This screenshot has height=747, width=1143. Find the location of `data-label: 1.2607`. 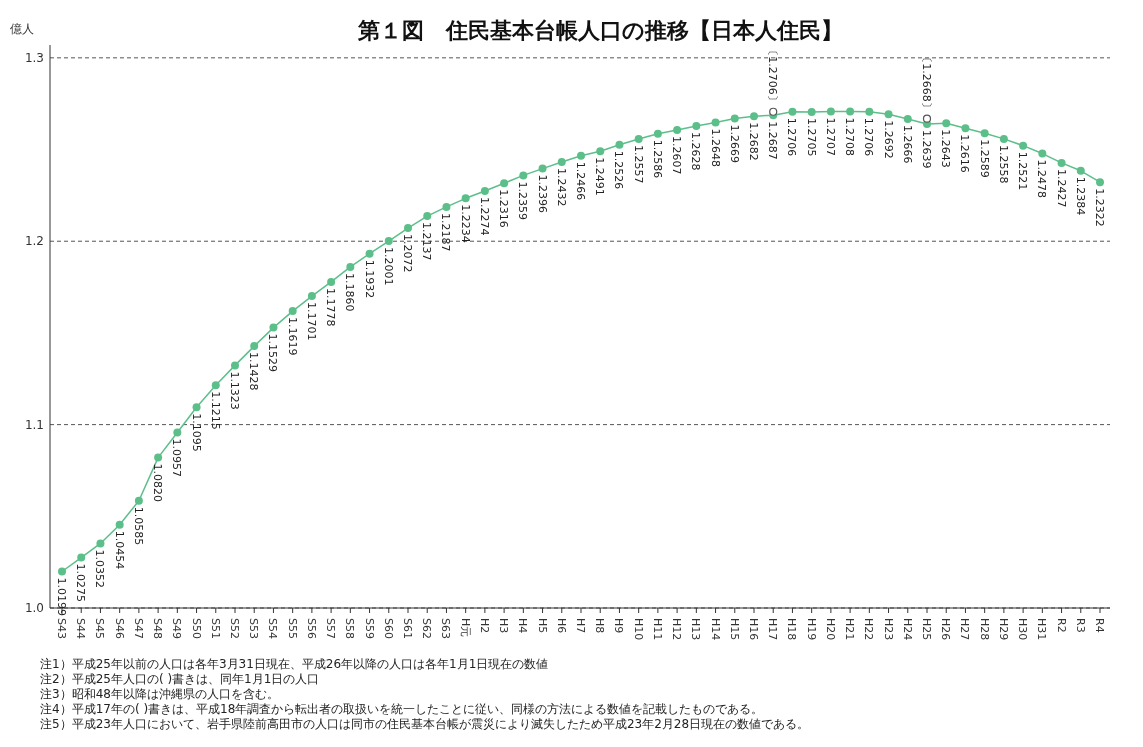

data-label: 1.2607 is located at coordinates (677, 155).